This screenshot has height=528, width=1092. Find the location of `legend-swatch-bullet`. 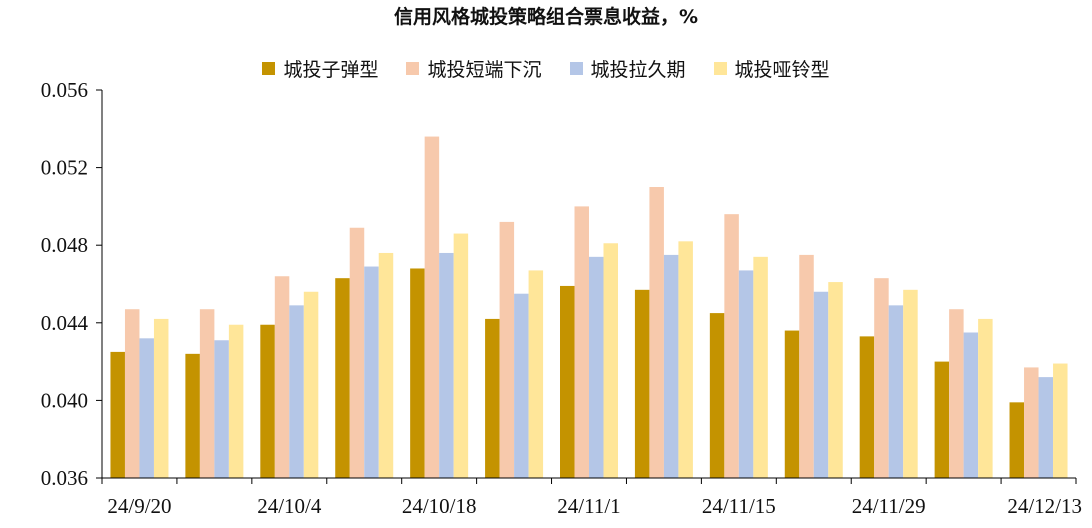

legend-swatch-bullet is located at coordinates (269, 68).